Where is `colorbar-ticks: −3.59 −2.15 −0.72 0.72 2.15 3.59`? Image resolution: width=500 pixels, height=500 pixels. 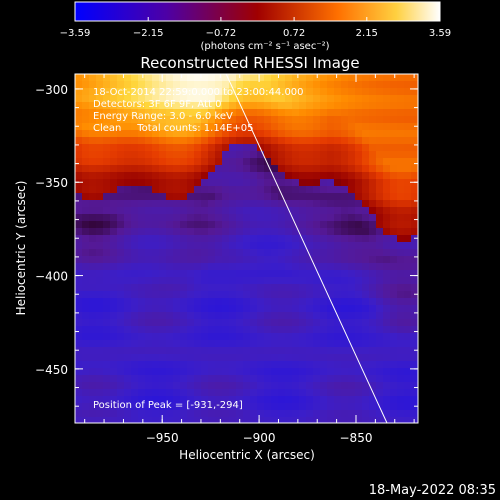 colorbar-ticks: −3.59 −2.15 −0.72 0.72 2.15 3.59 is located at coordinates (255, 28).